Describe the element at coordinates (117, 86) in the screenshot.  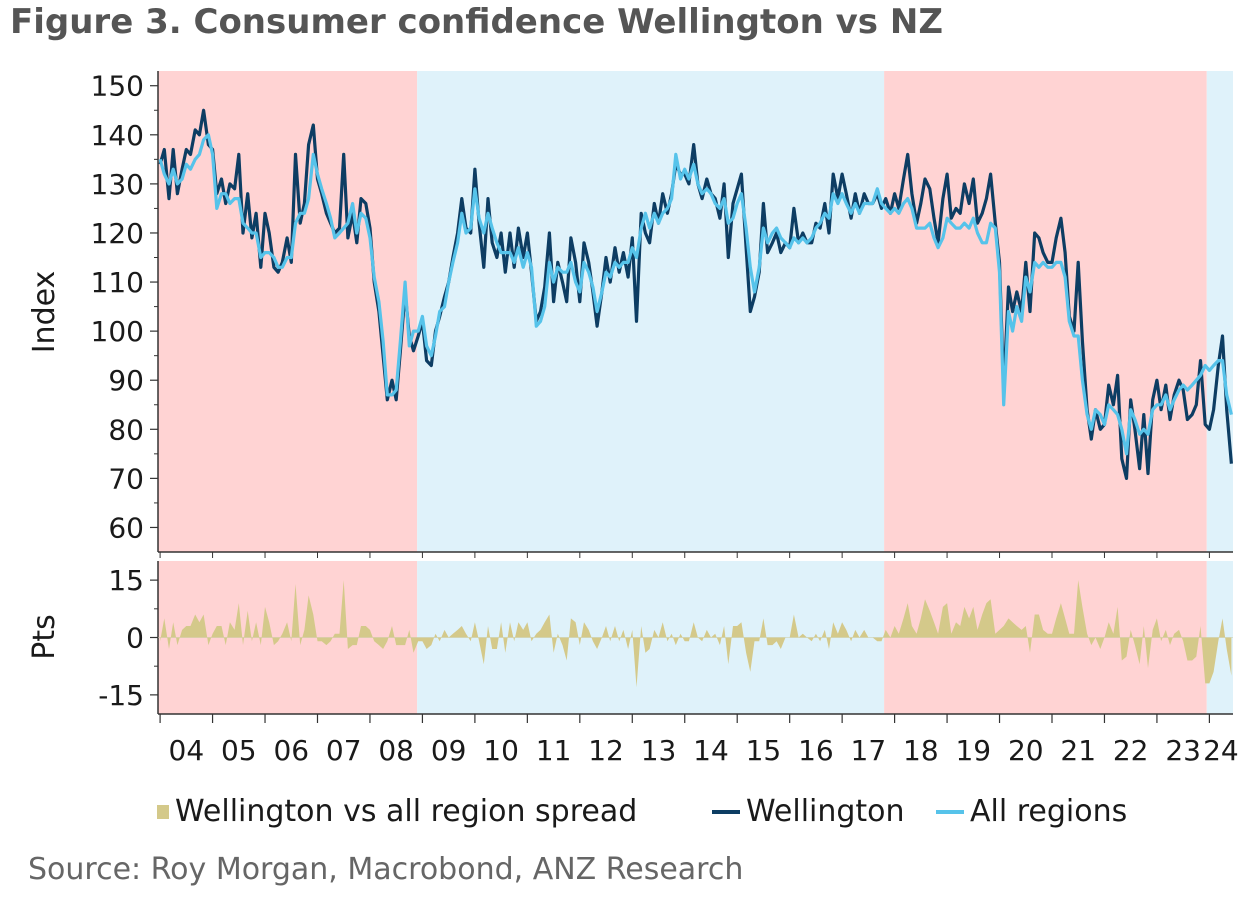
I see `top-y-tick-label: 150` at that location.